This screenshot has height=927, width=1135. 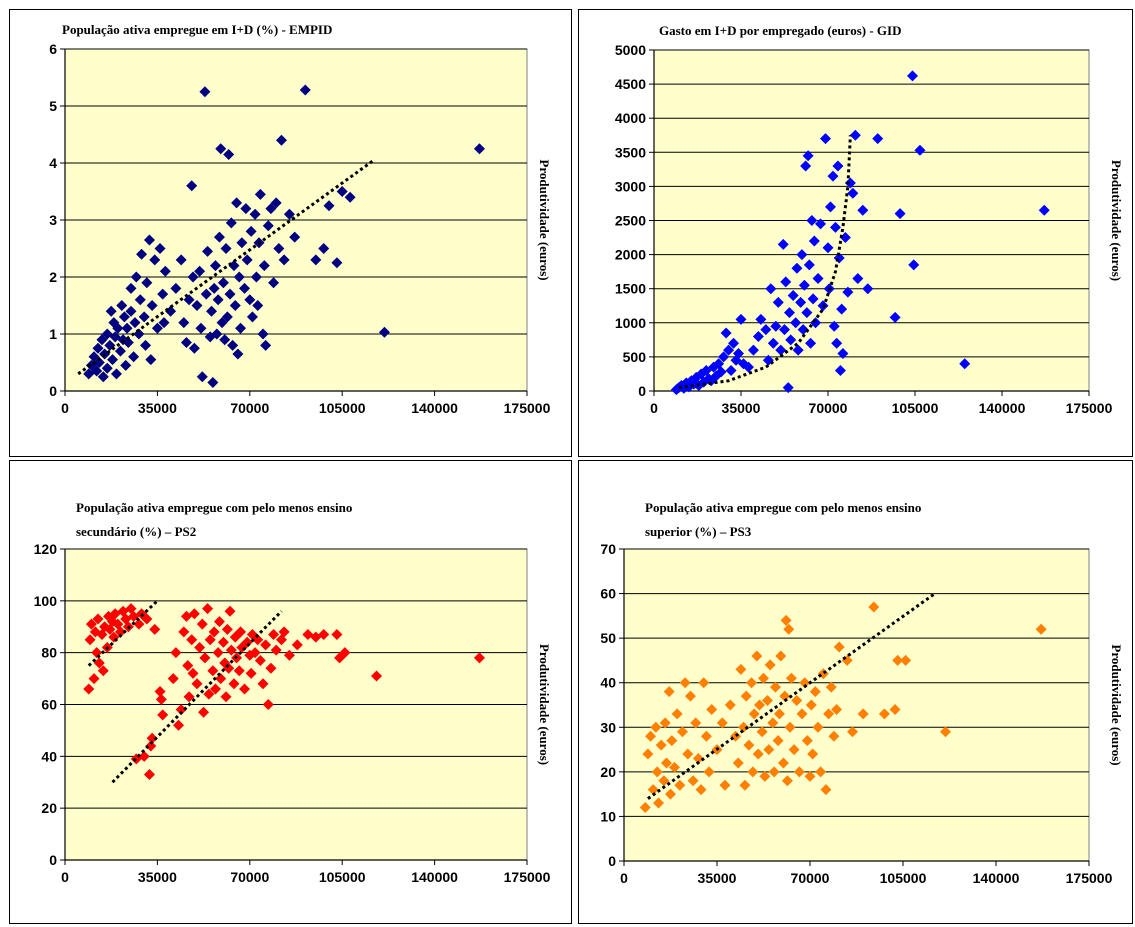 What do you see at coordinates (136, 531) in the screenshot?
I see `chart-title-line-2: secundário (%) – PS2` at bounding box center [136, 531].